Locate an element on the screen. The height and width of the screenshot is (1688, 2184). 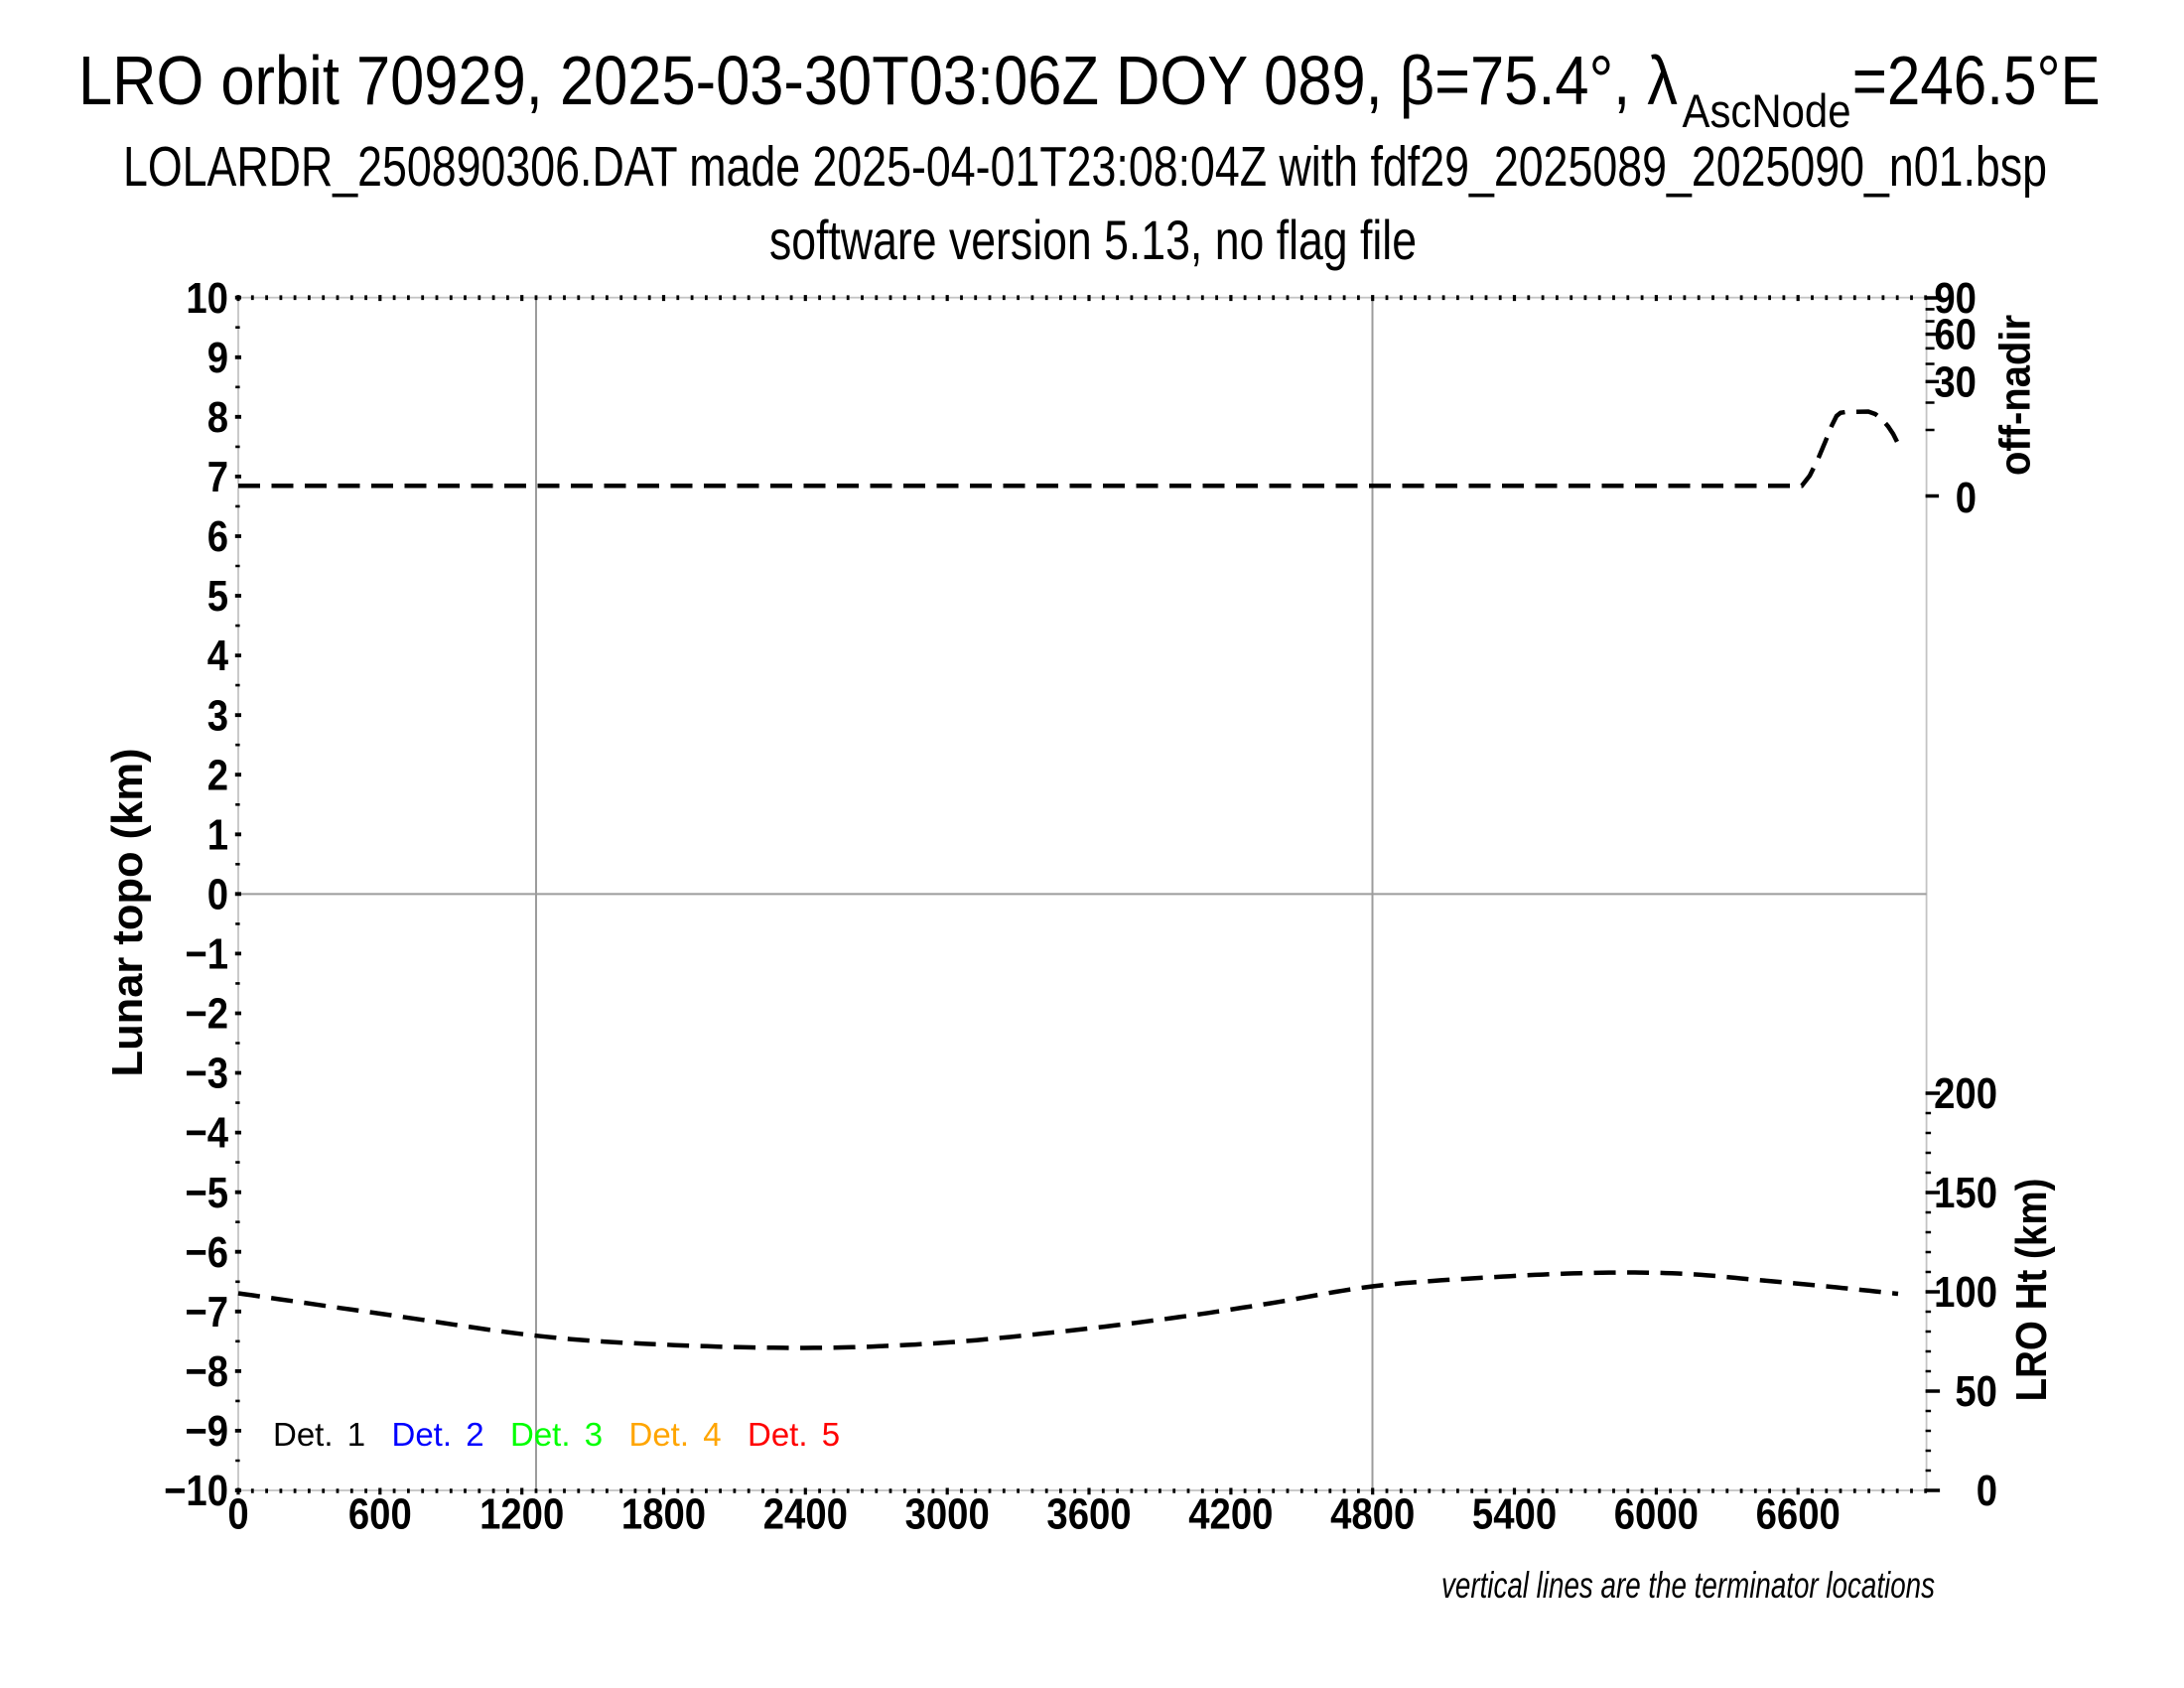
svg-text: 6000 is located at coordinates (1656, 1514).